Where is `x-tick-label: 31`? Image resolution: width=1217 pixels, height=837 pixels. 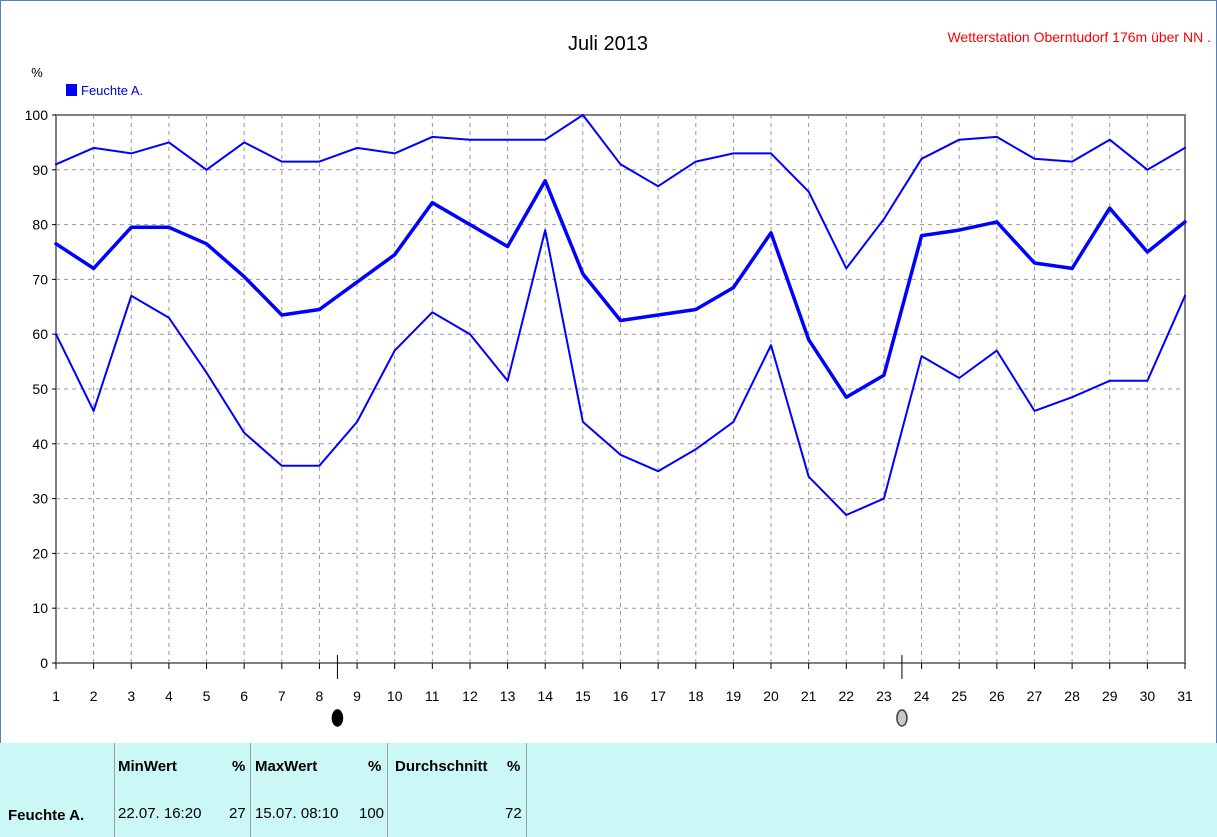 x-tick-label: 31 is located at coordinates (1185, 696).